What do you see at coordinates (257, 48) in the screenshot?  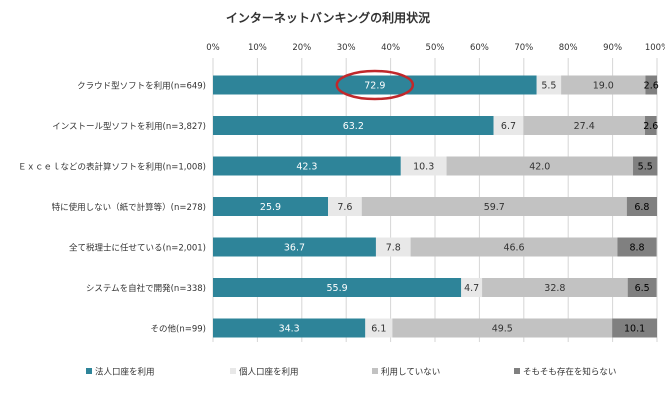 I see `x-tick-label: 10%` at bounding box center [257, 48].